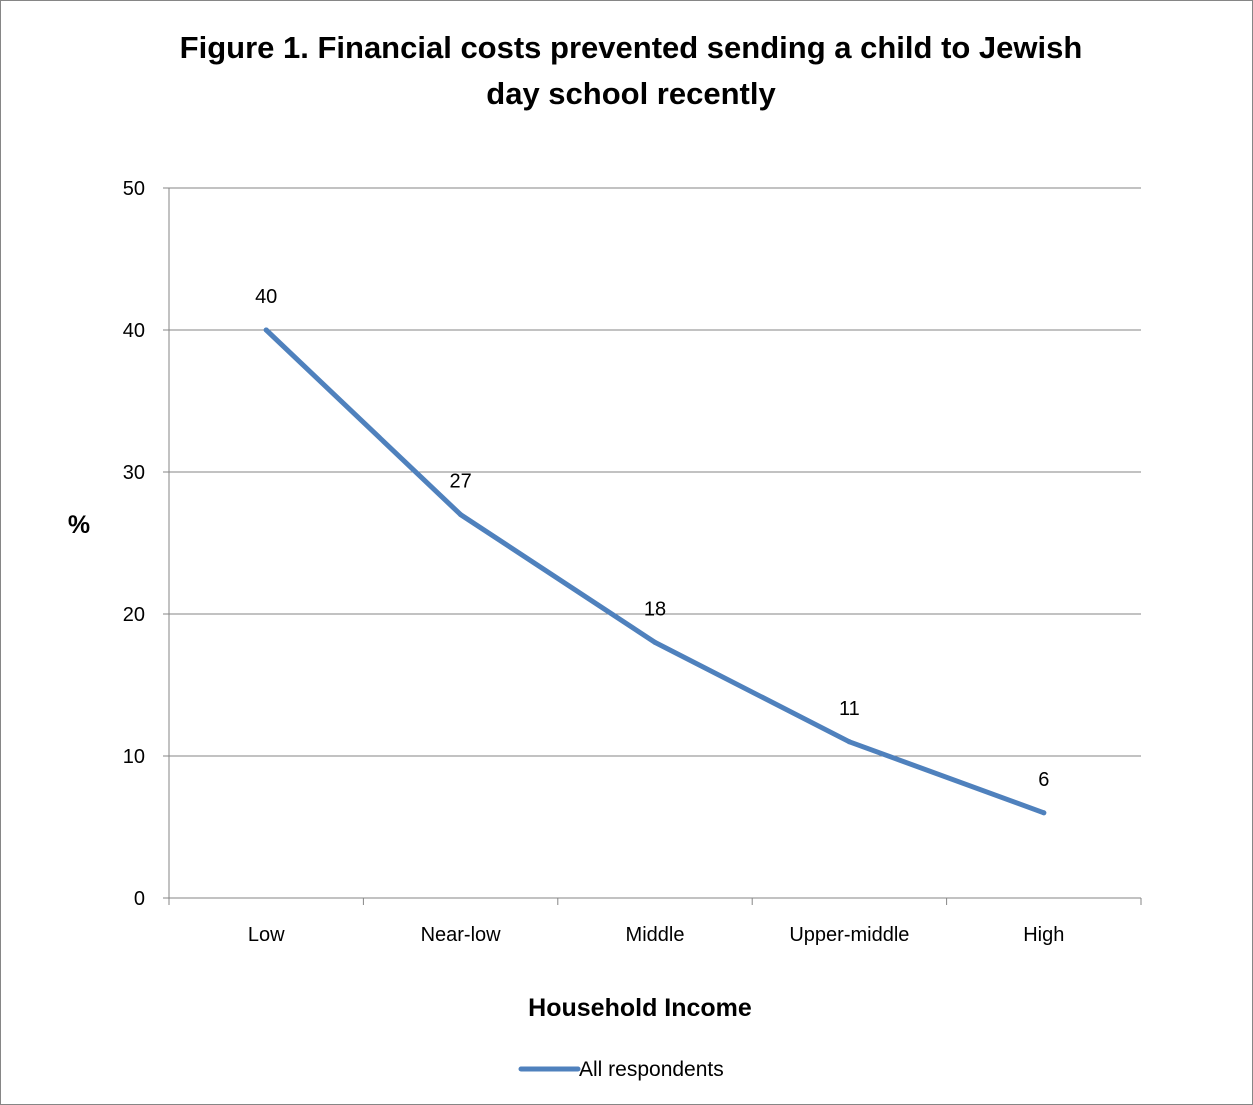 This screenshot has width=1253, height=1105. What do you see at coordinates (134, 615) in the screenshot?
I see `y-tick-label-20: 20` at bounding box center [134, 615].